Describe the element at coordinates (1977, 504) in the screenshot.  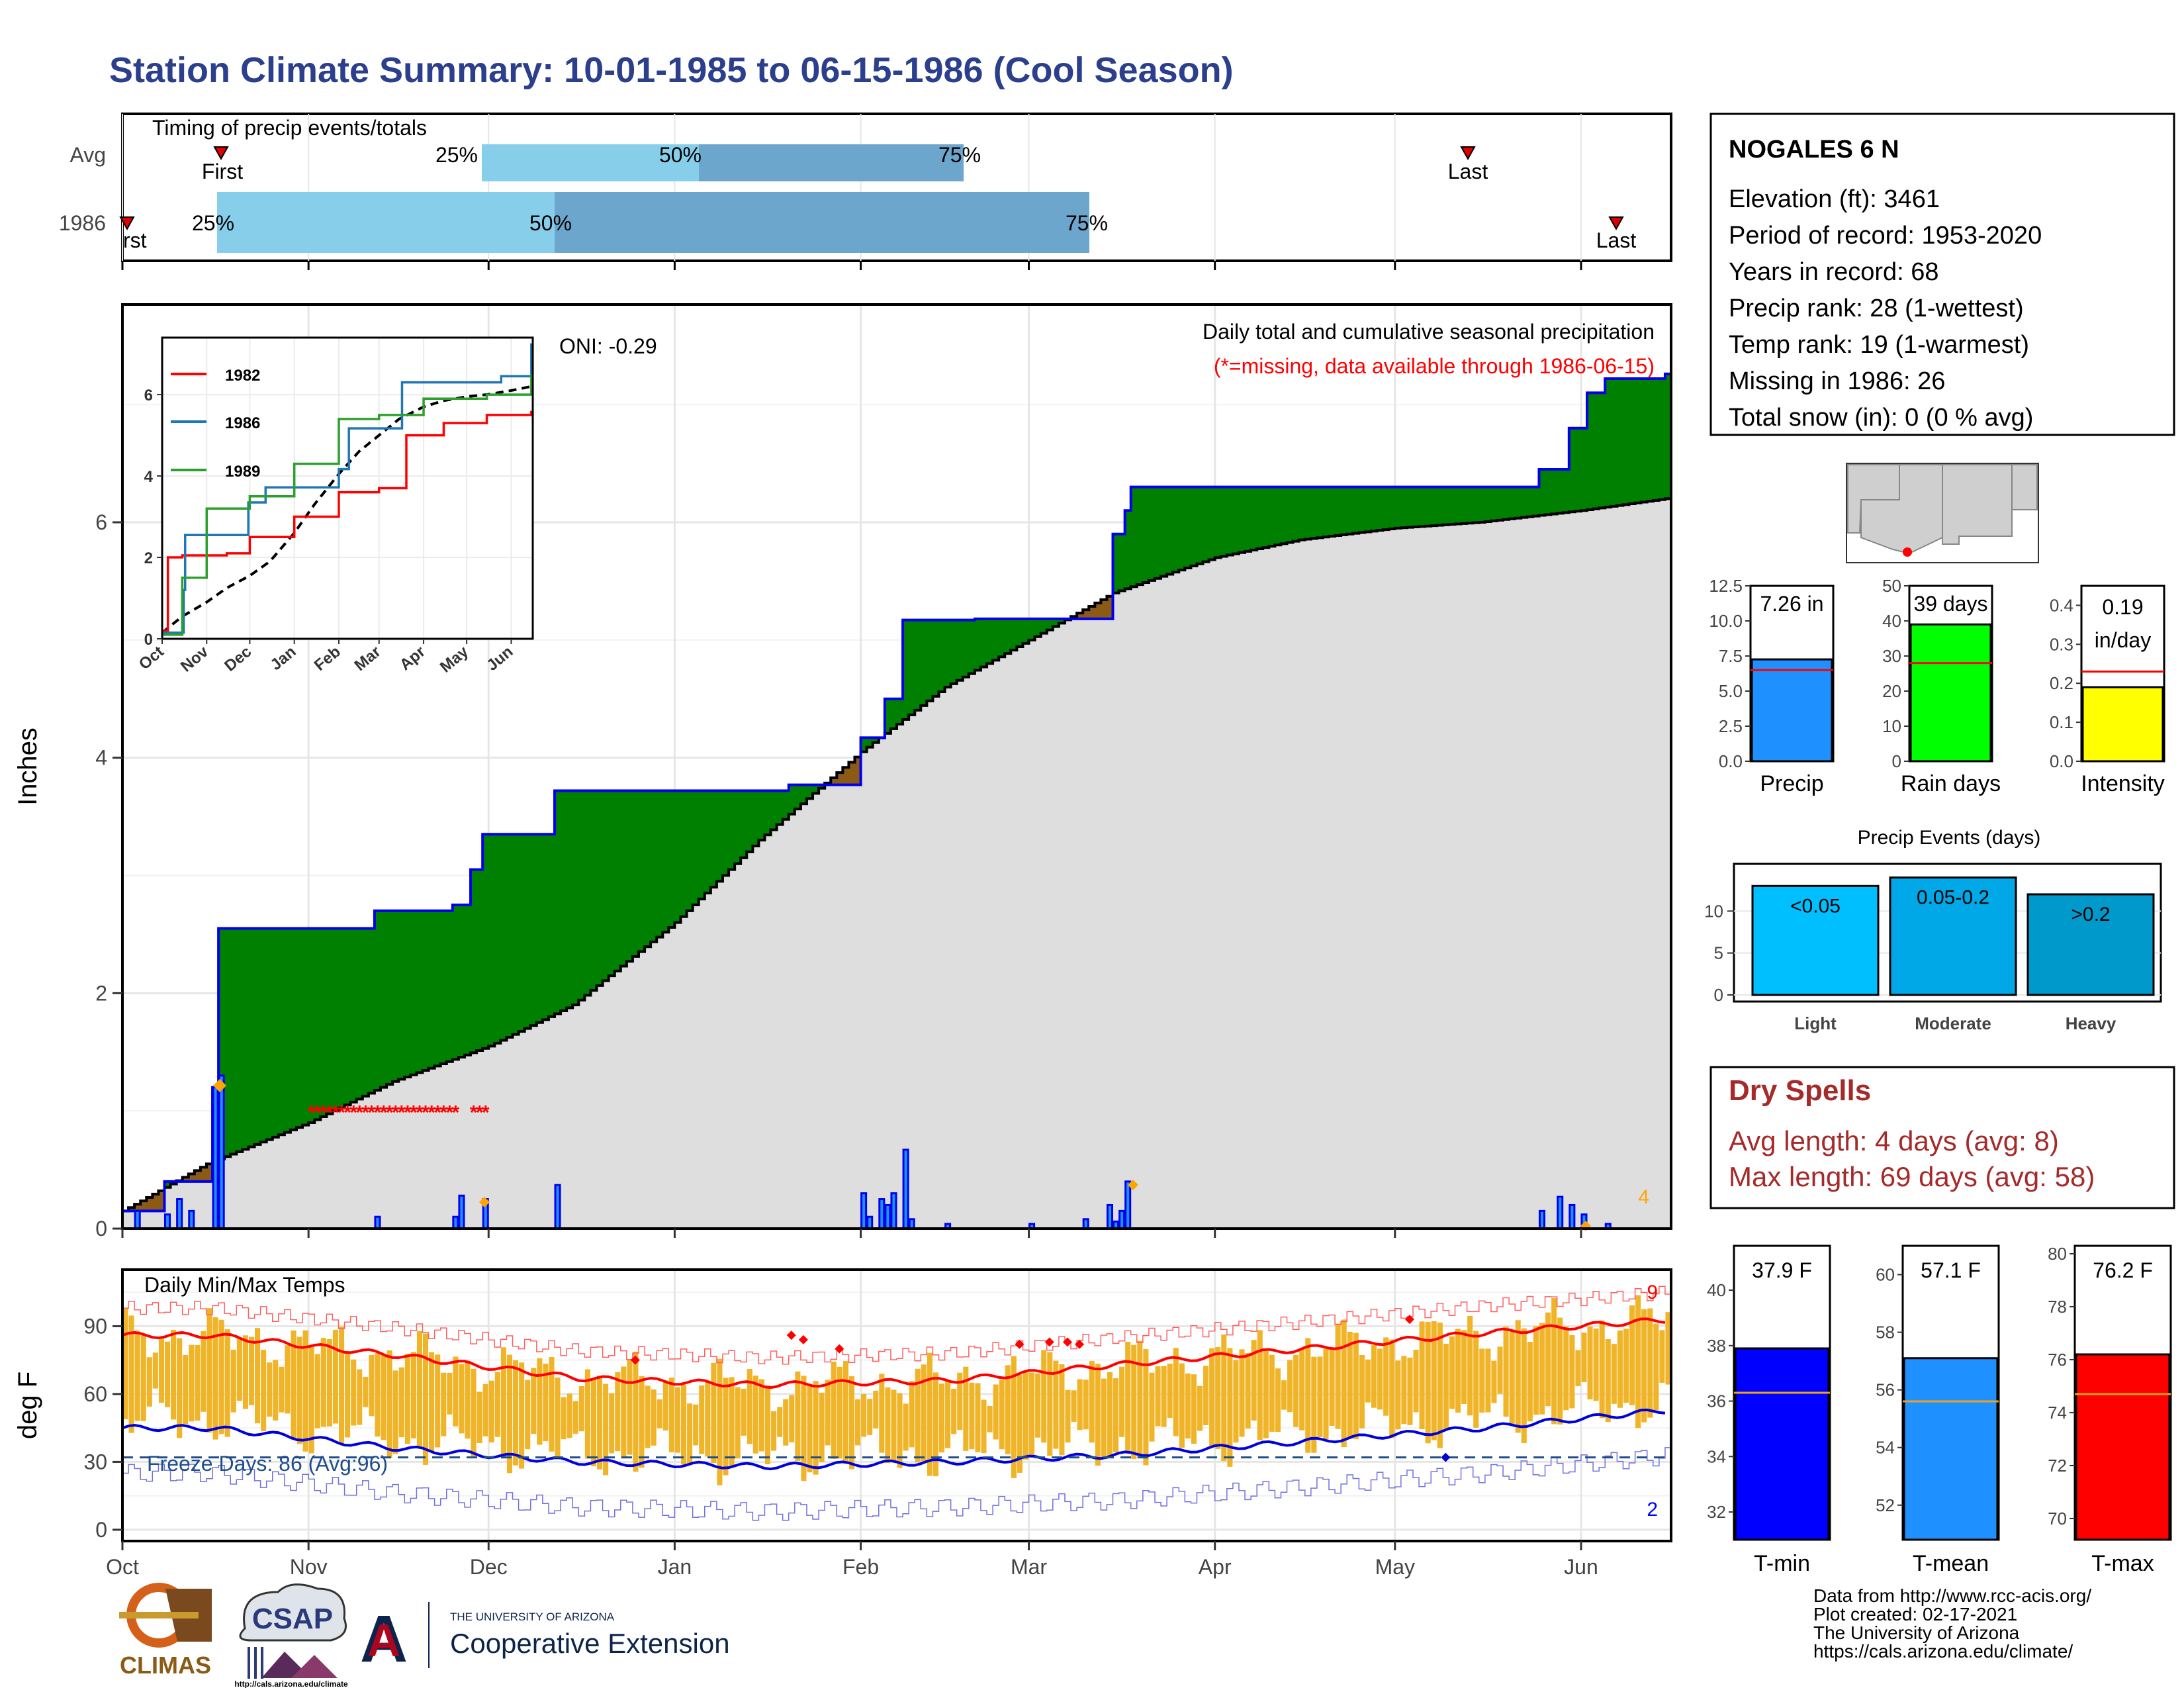
I see `map-new-mexico` at that location.